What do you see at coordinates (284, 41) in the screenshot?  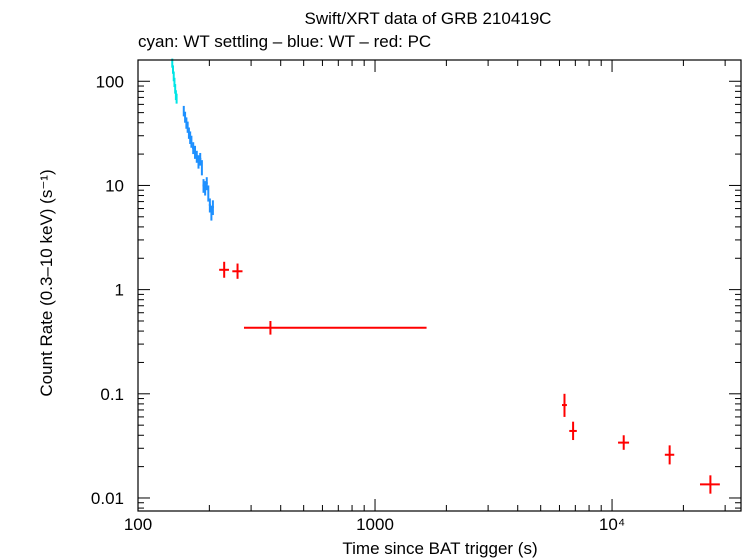 I see `chart-subtitle: cyan: WT settling – blue: WT – red: PC` at bounding box center [284, 41].